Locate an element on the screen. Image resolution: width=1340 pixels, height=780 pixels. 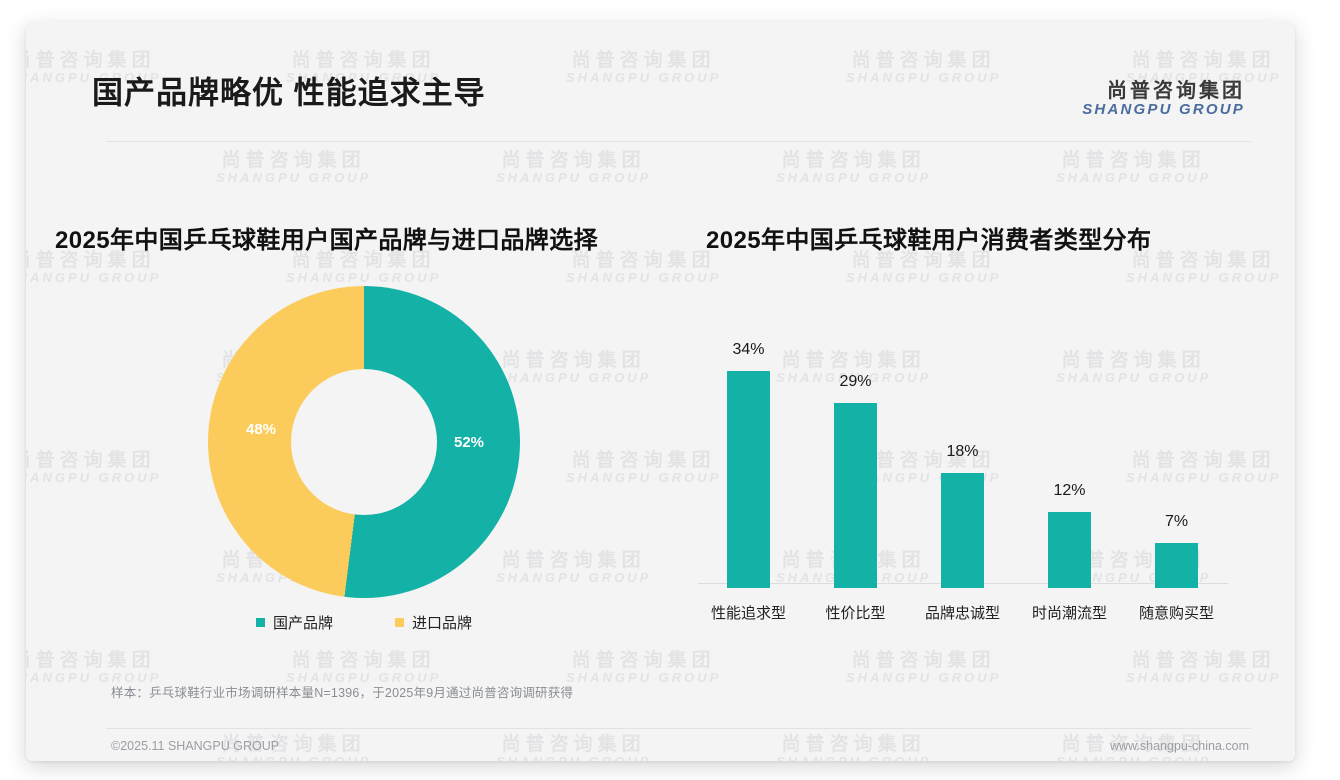
logo-text-en: SHANGPU GROUP is located at coordinates (1163, 110).